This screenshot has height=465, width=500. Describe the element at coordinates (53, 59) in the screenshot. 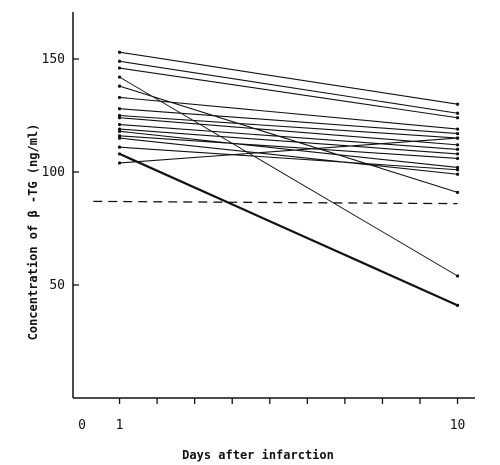

I see `y-tick-label: 150` at that location.